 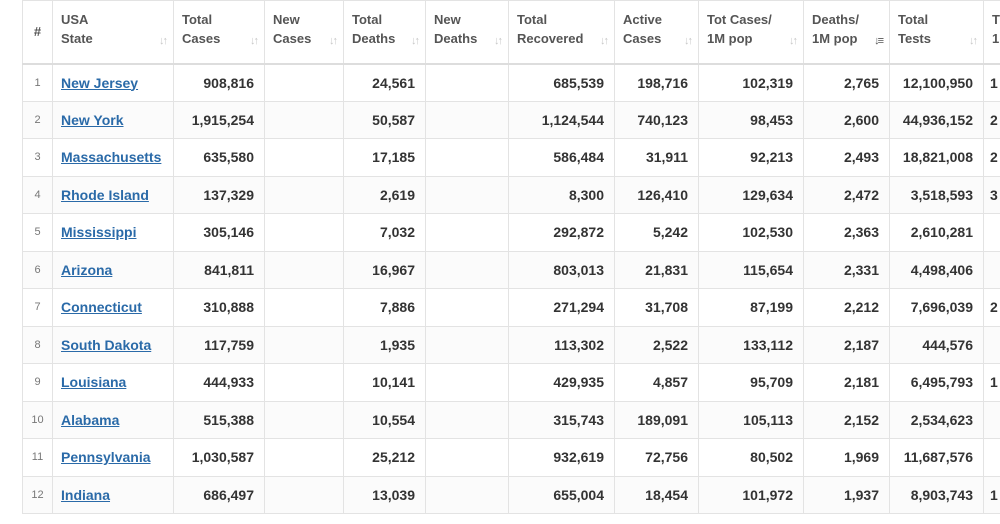 I want to click on total-cases-cell: 635,580, so click(x=219, y=157).